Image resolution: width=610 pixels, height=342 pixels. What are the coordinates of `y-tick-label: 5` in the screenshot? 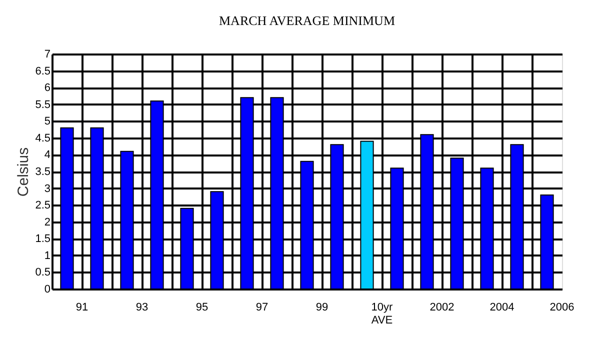 It's located at (47, 122).